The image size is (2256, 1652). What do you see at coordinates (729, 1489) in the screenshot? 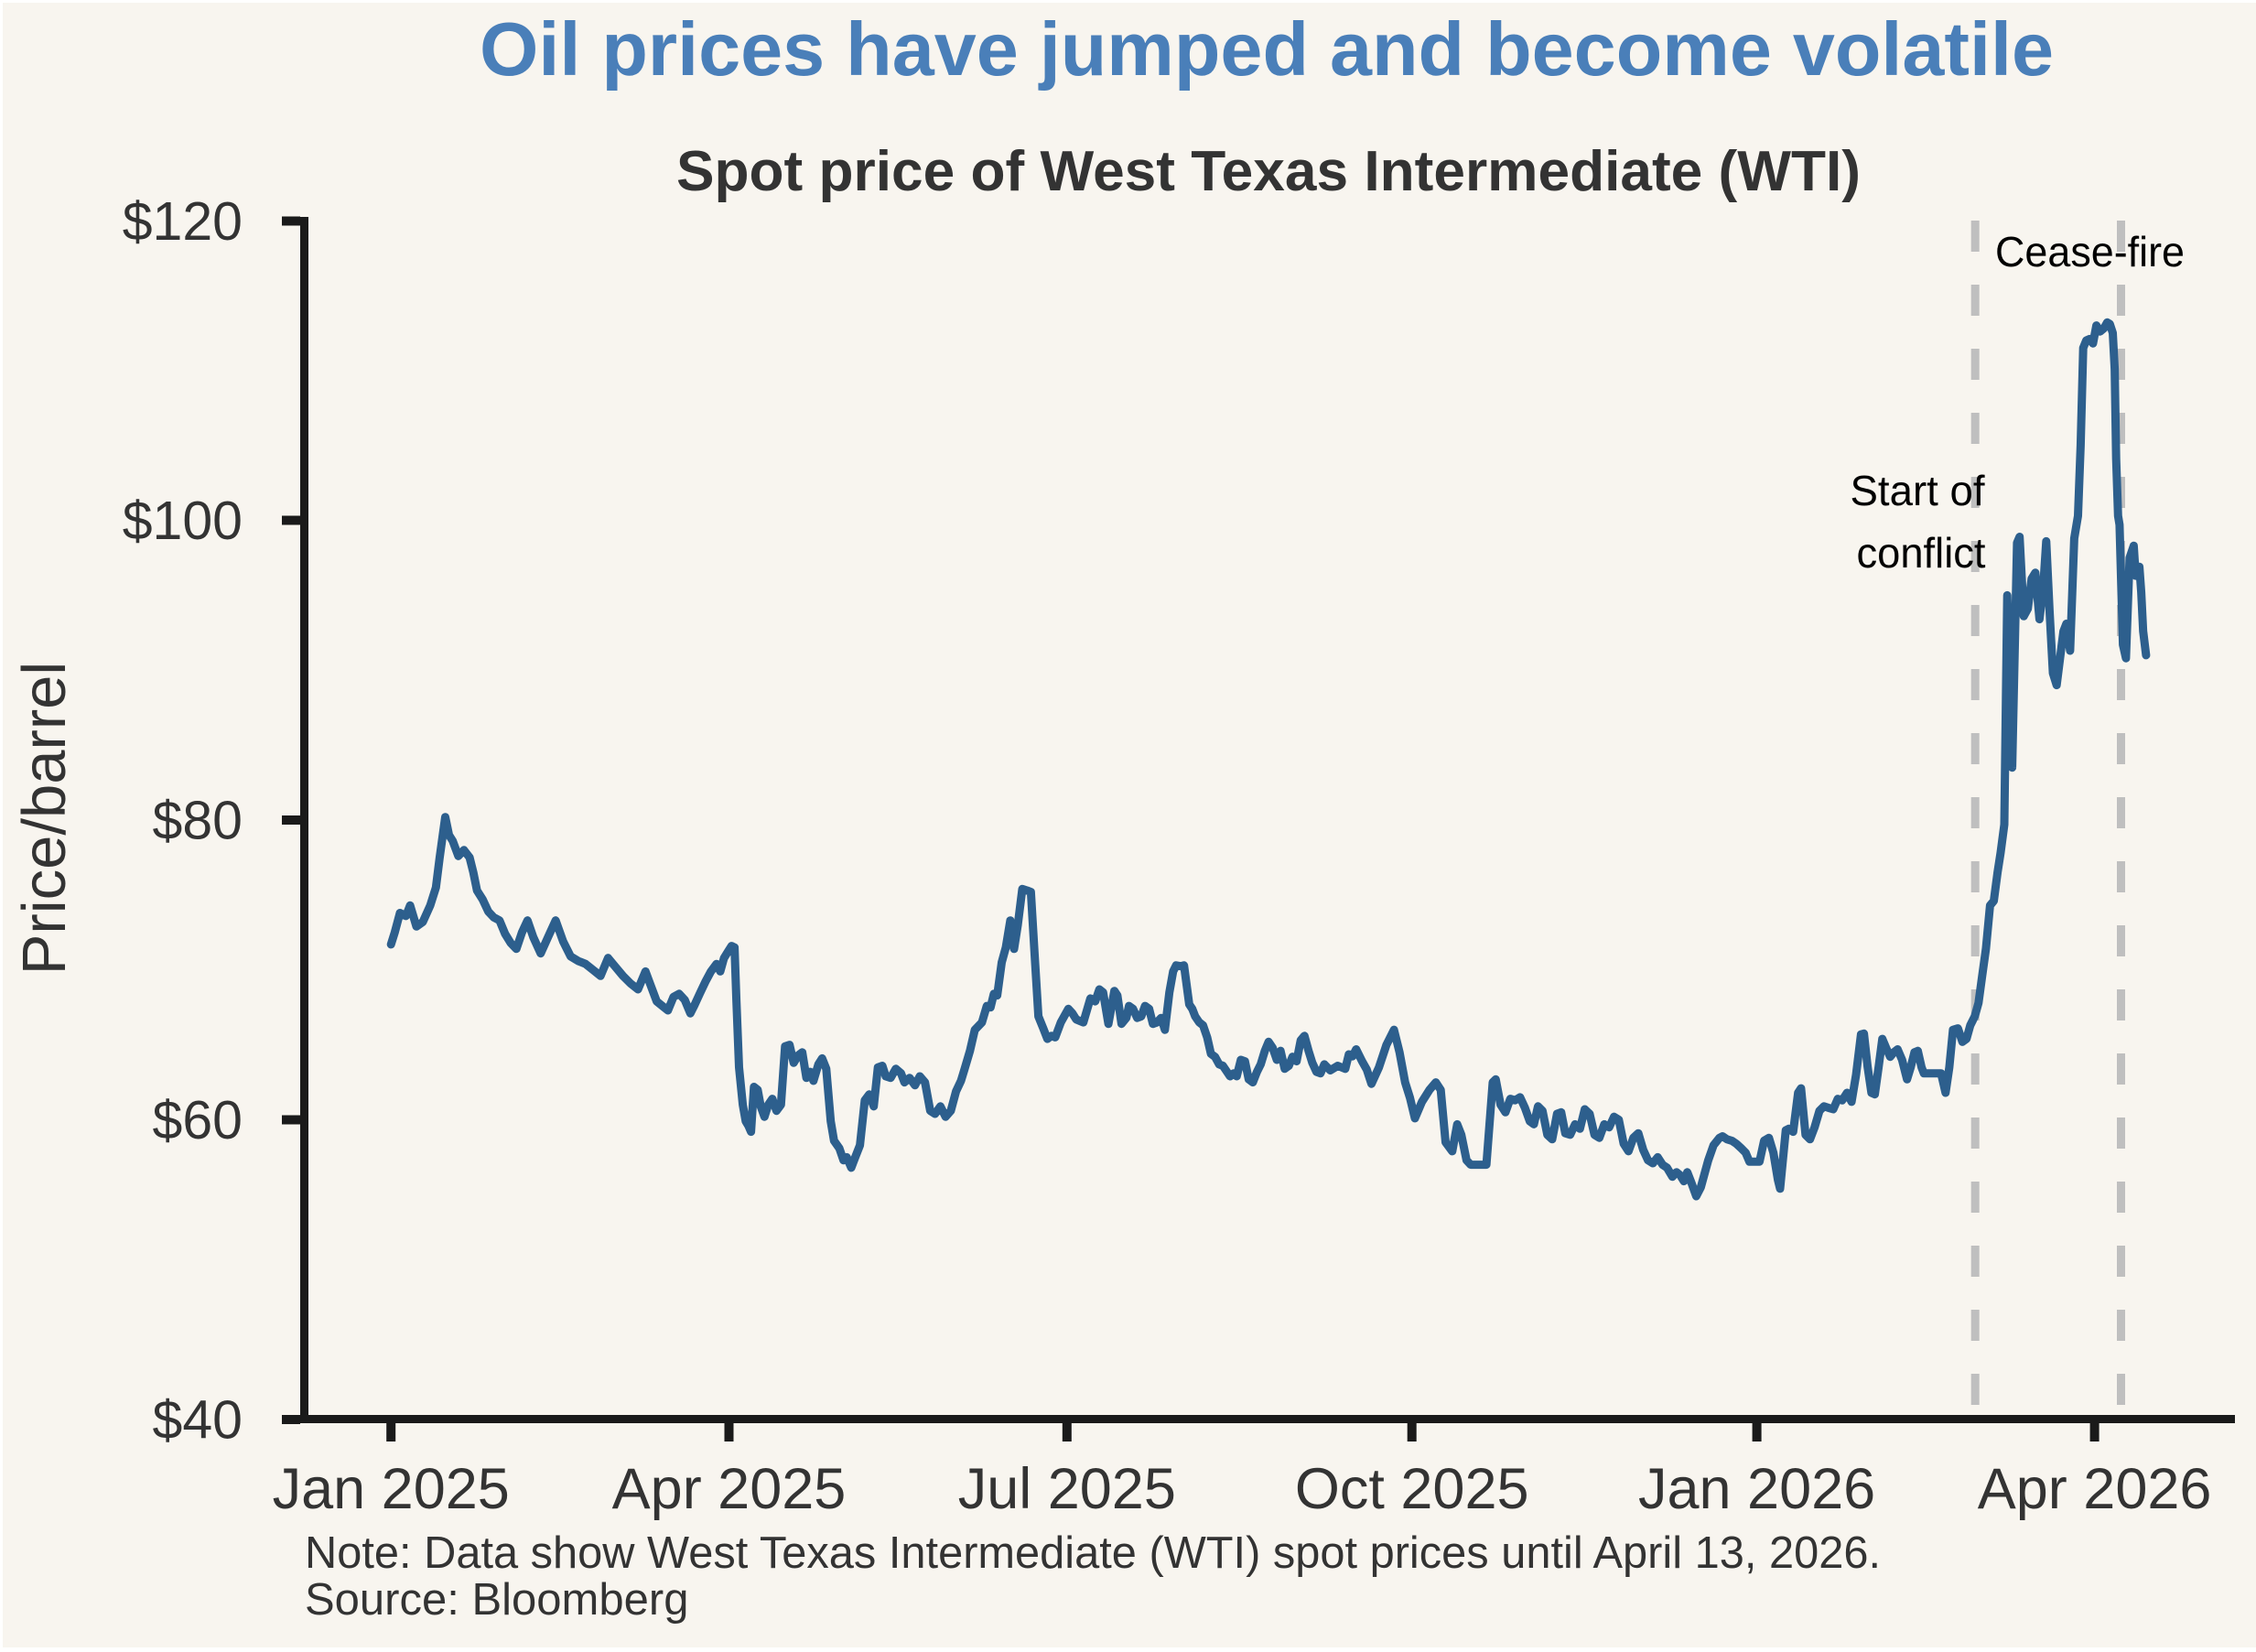
I see `svg-text: Apr 2025` at bounding box center [729, 1489].